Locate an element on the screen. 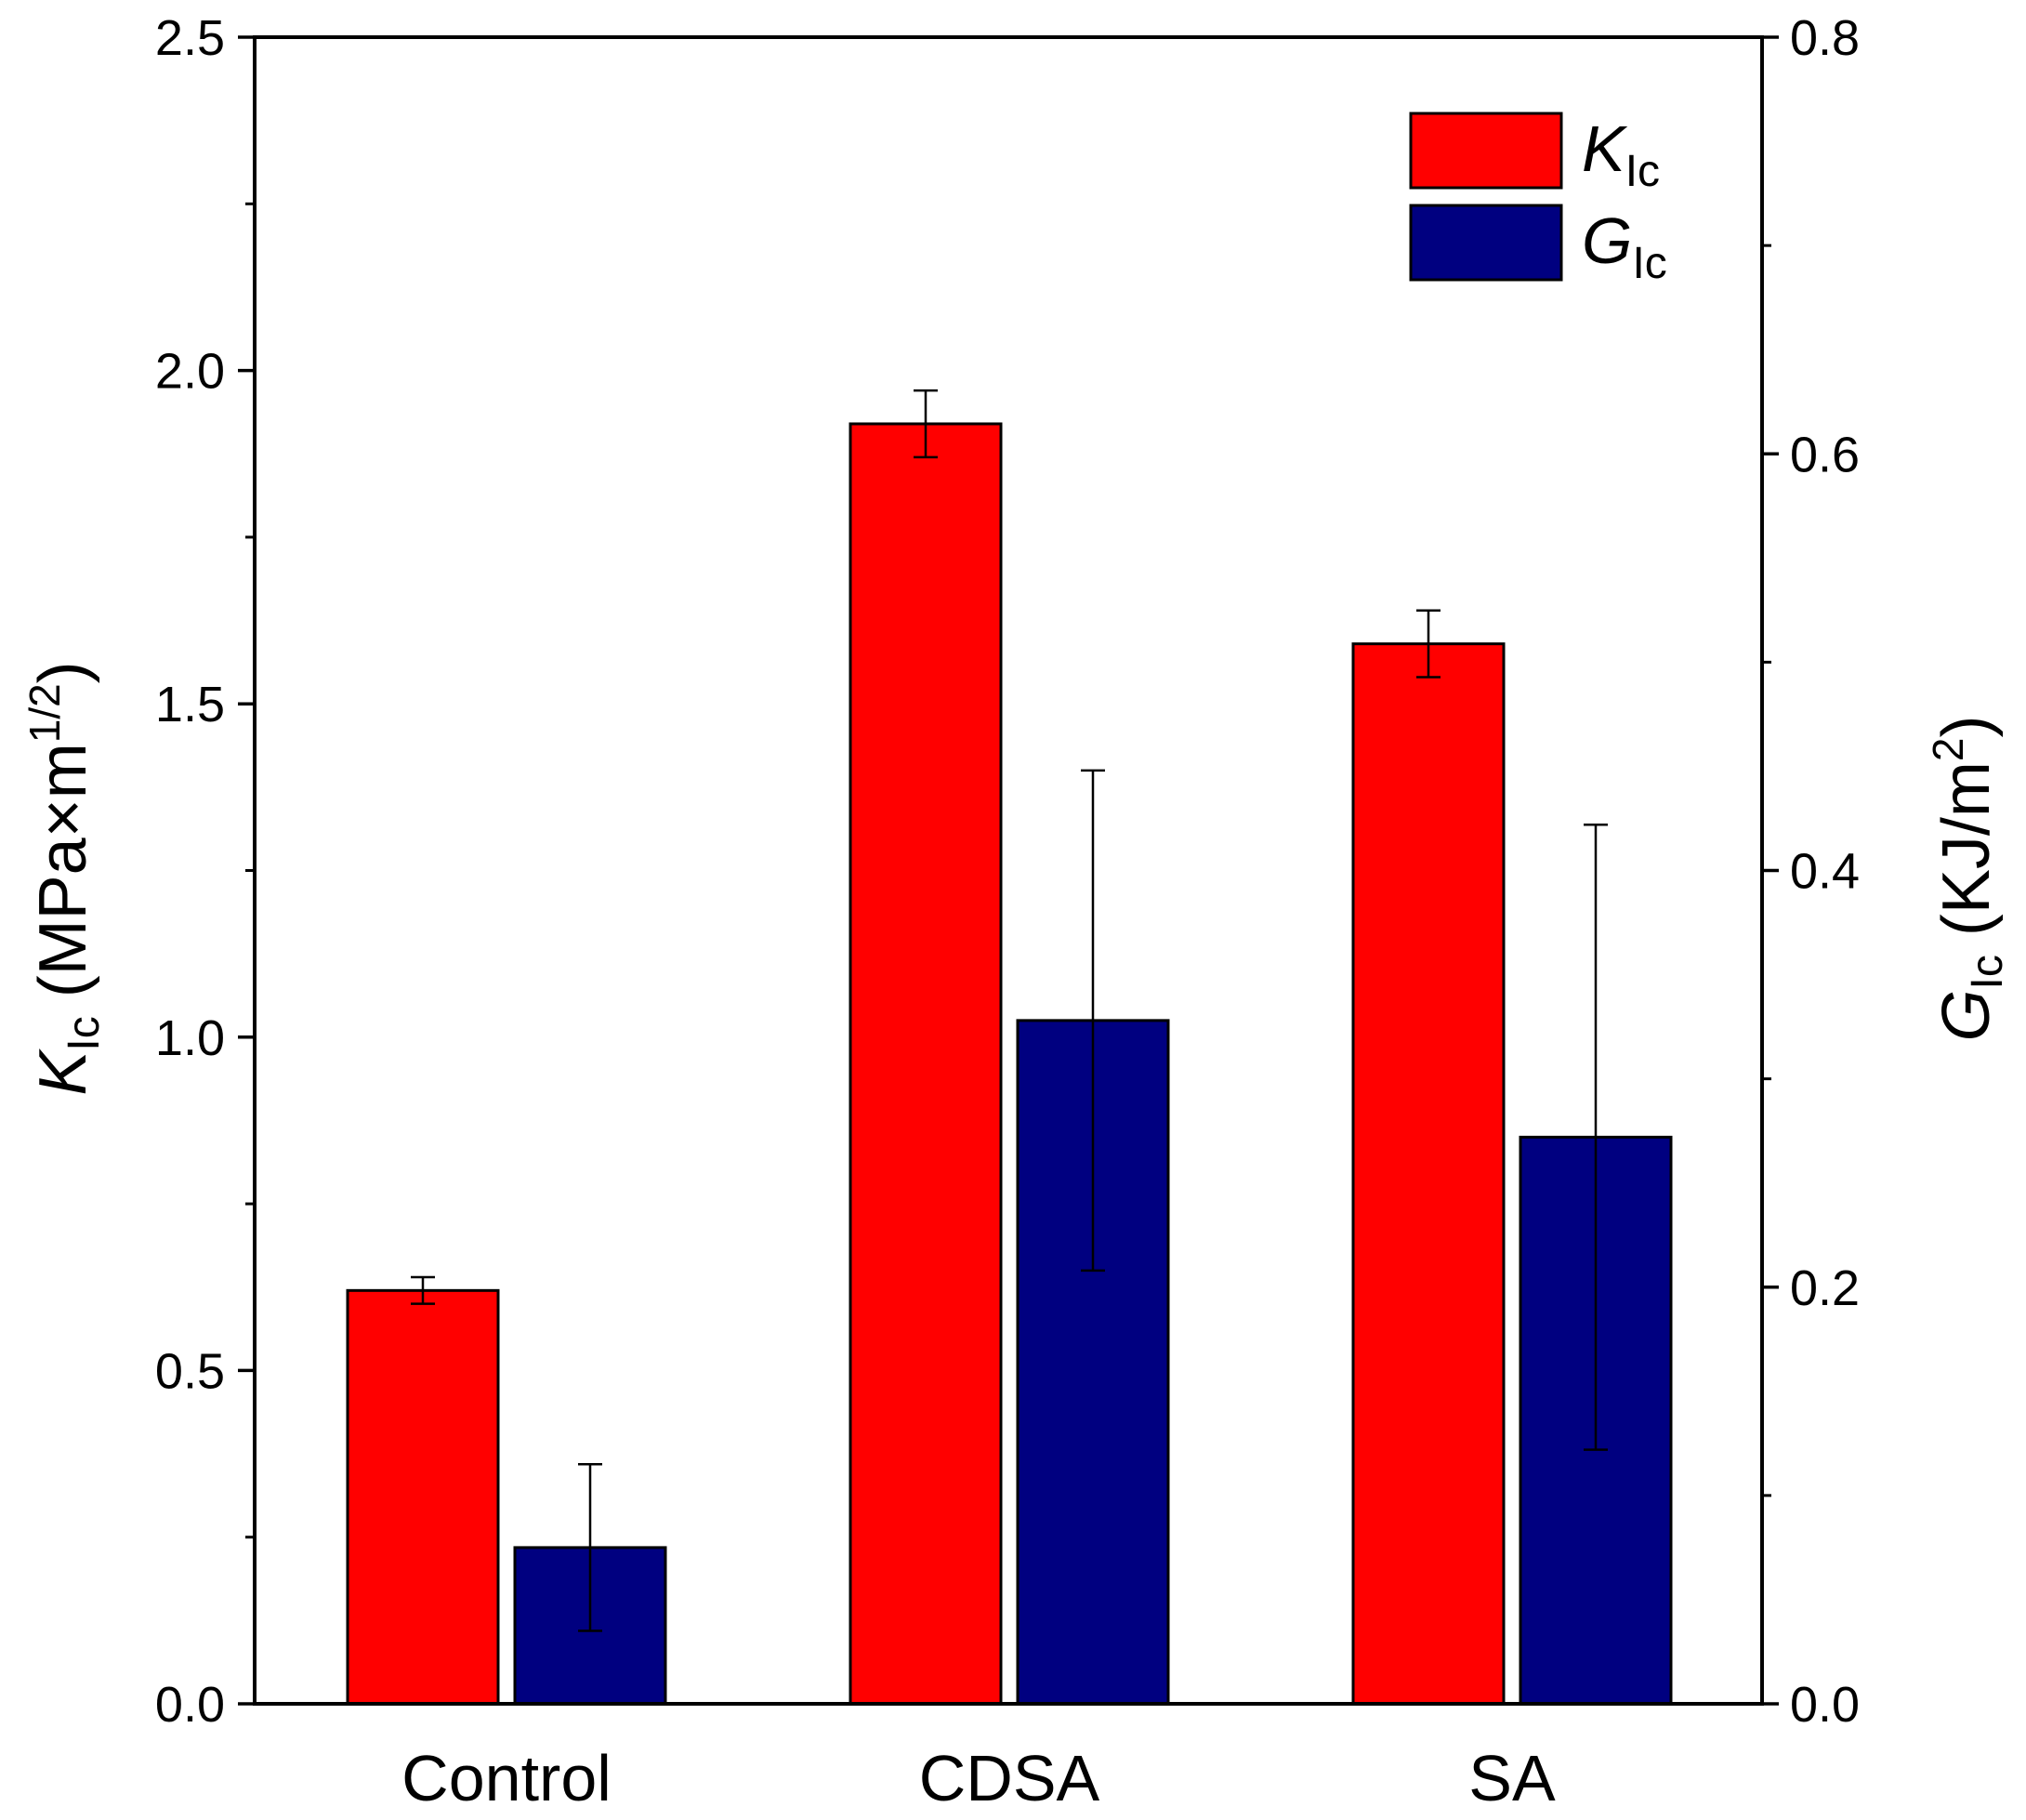 This screenshot has height=1820, width=2026. right-tick-label: 0.4 is located at coordinates (1825, 872).